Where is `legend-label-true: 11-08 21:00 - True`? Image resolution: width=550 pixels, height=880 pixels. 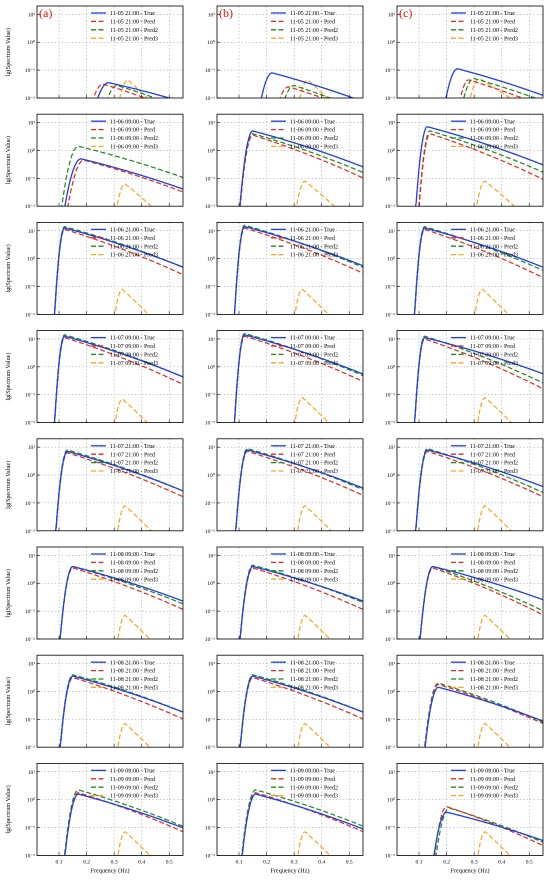 legend-label-true: 11-08 21:00 - True is located at coordinates (132, 663).